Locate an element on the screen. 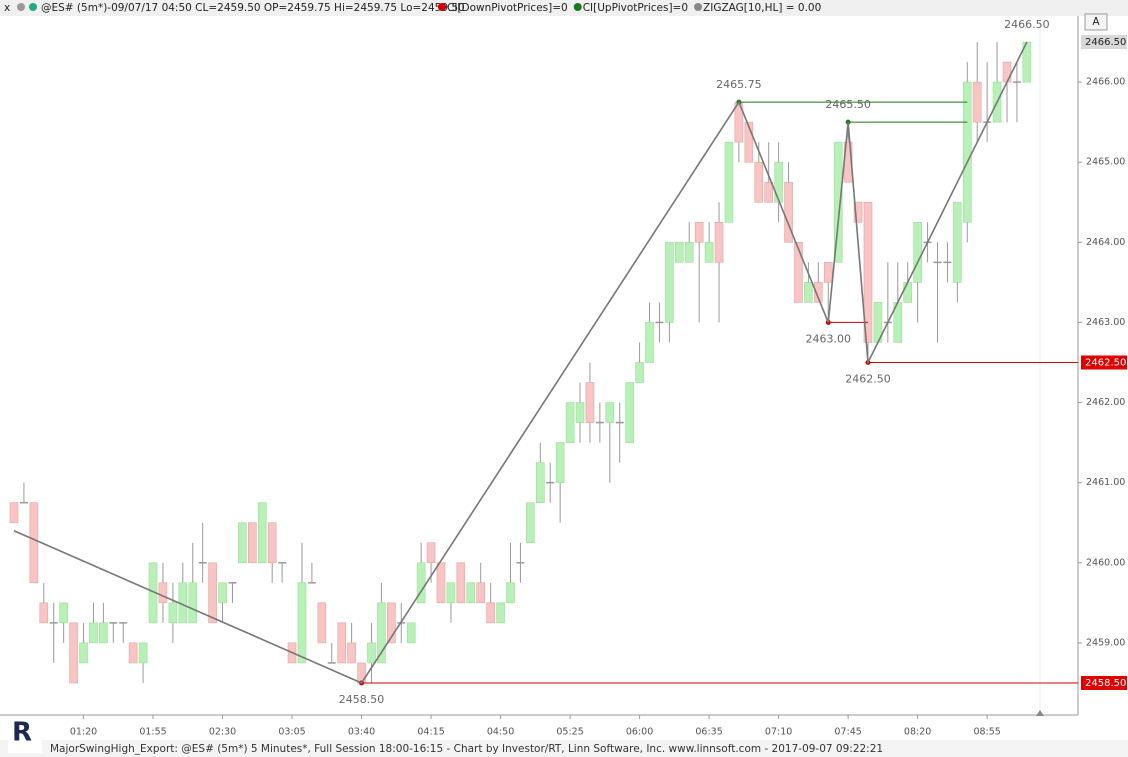 Image resolution: width=1128 pixels, height=757 pixels. x-tick-label: 07:10 is located at coordinates (778, 732).